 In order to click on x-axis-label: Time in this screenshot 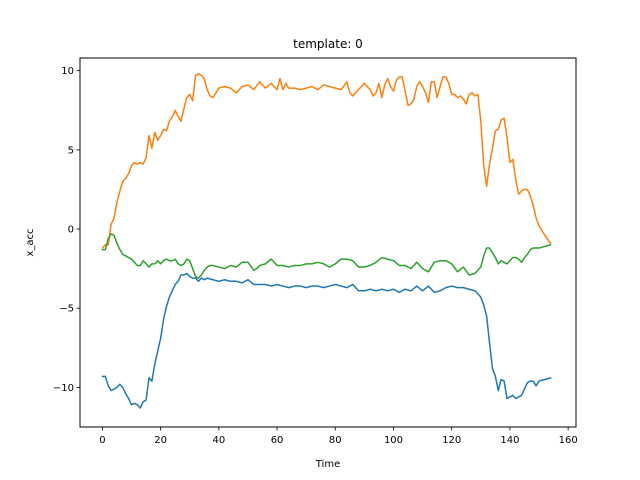, I will do `click(327, 464)`.